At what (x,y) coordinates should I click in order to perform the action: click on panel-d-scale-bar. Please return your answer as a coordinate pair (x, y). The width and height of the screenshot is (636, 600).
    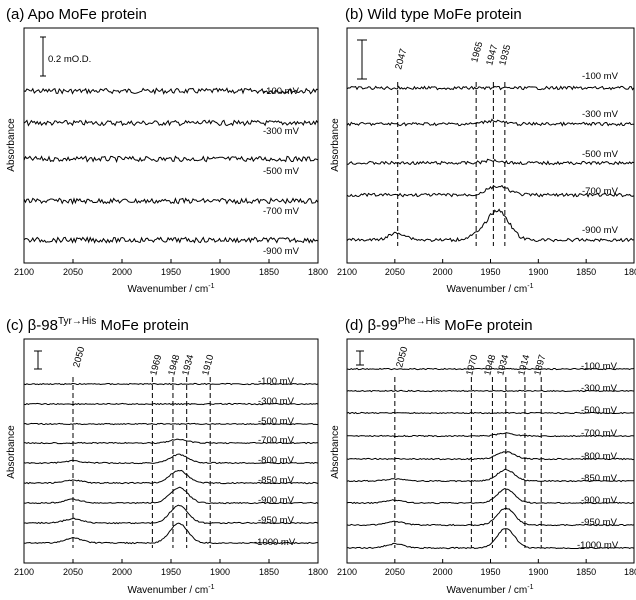
    Looking at the image, I should click on (360, 358).